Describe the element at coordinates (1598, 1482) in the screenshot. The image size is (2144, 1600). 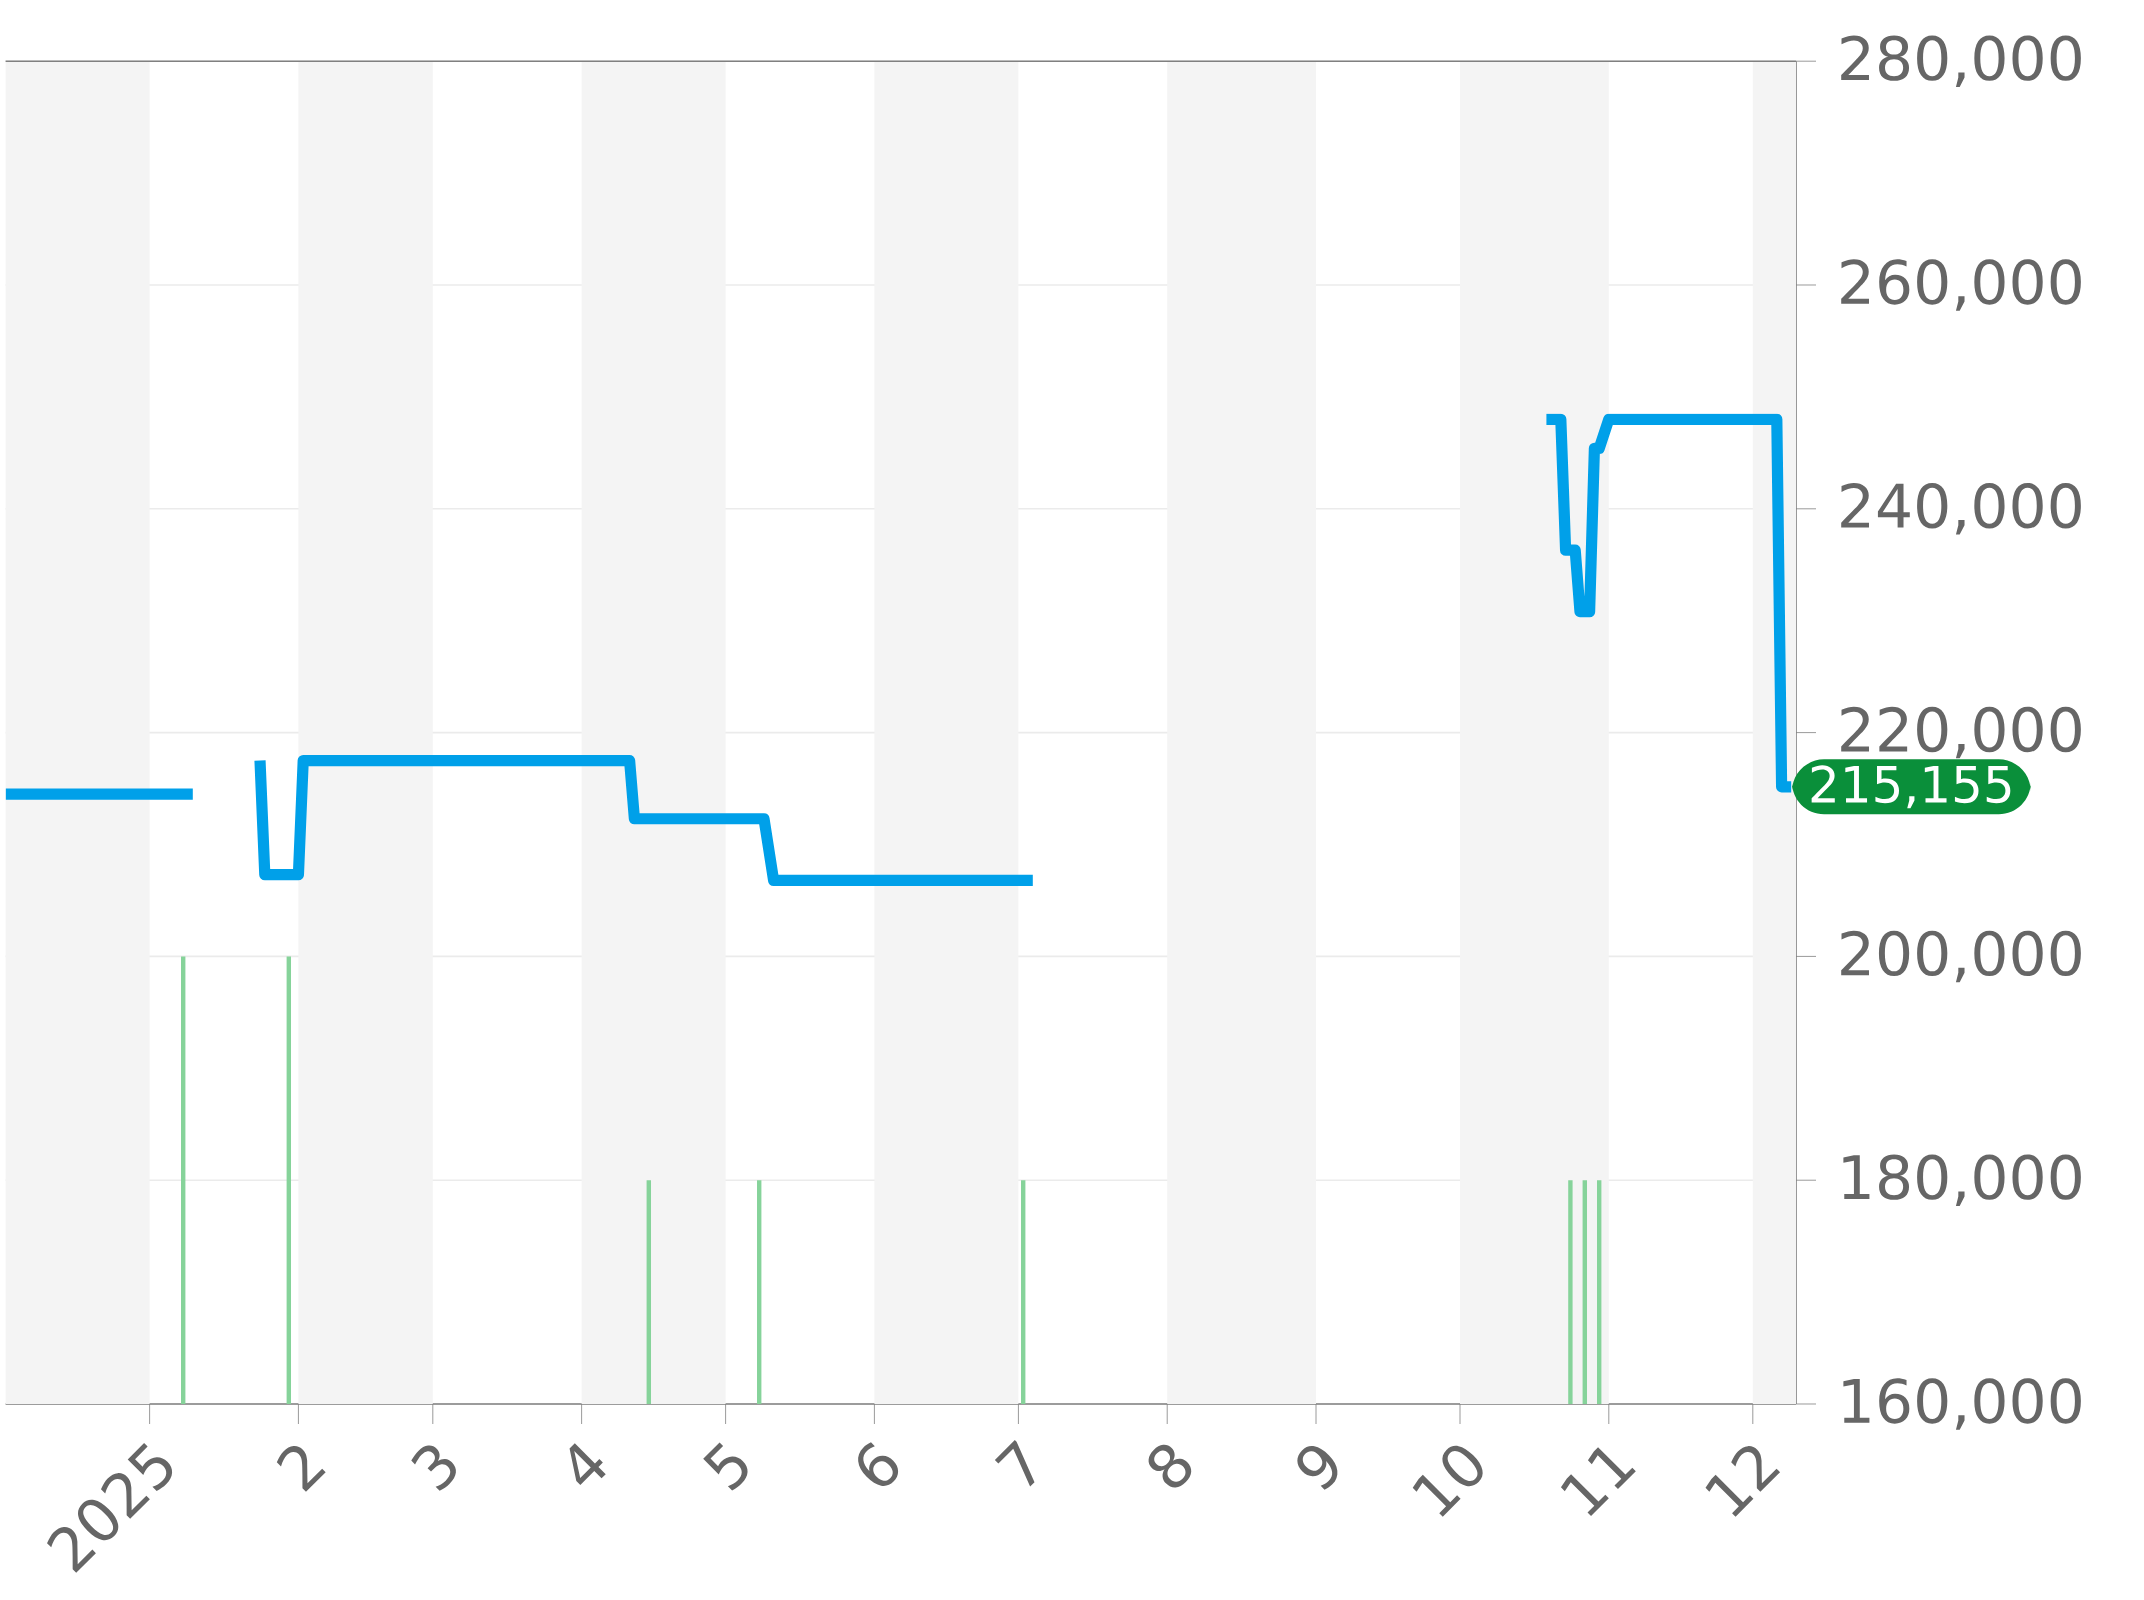
I see `x-tick-label: 11` at that location.